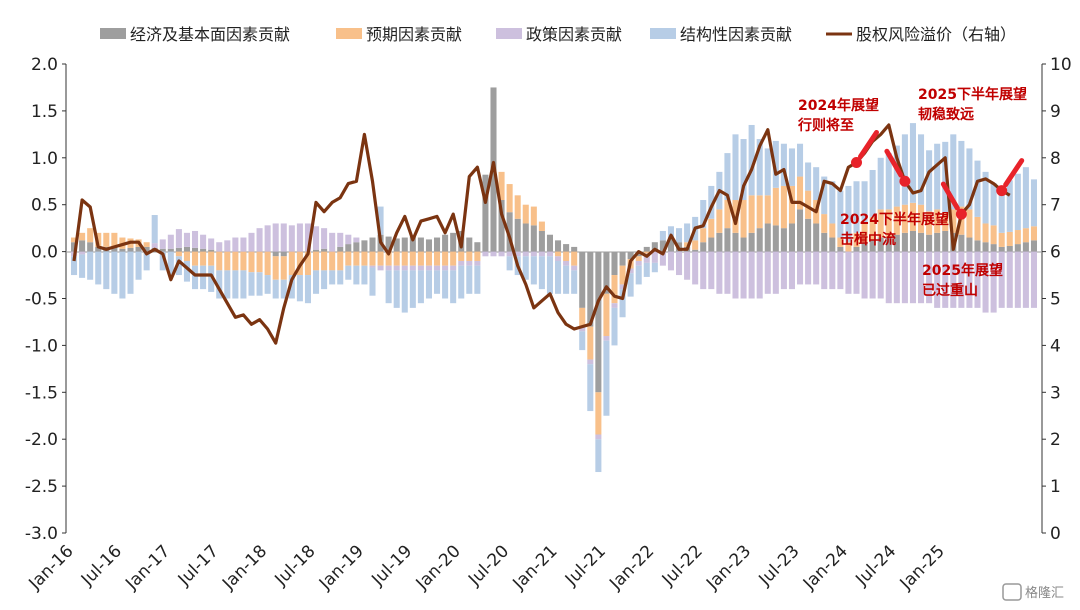  Describe the element at coordinates (101, 565) in the screenshot. I see `x-tick-label: Jul-16` at that location.